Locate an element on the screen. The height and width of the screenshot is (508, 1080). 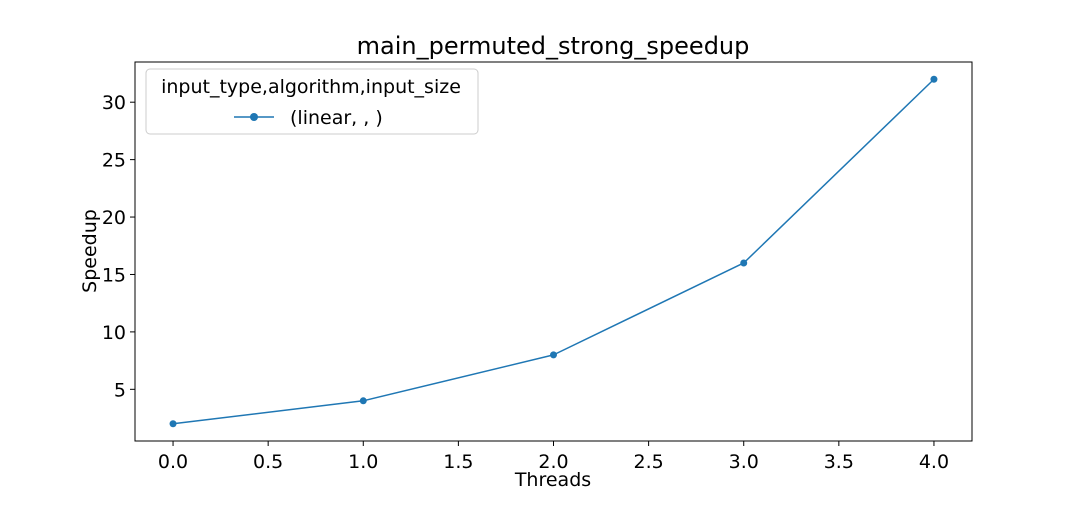
y-tick-label: 20 is located at coordinates (114, 218).